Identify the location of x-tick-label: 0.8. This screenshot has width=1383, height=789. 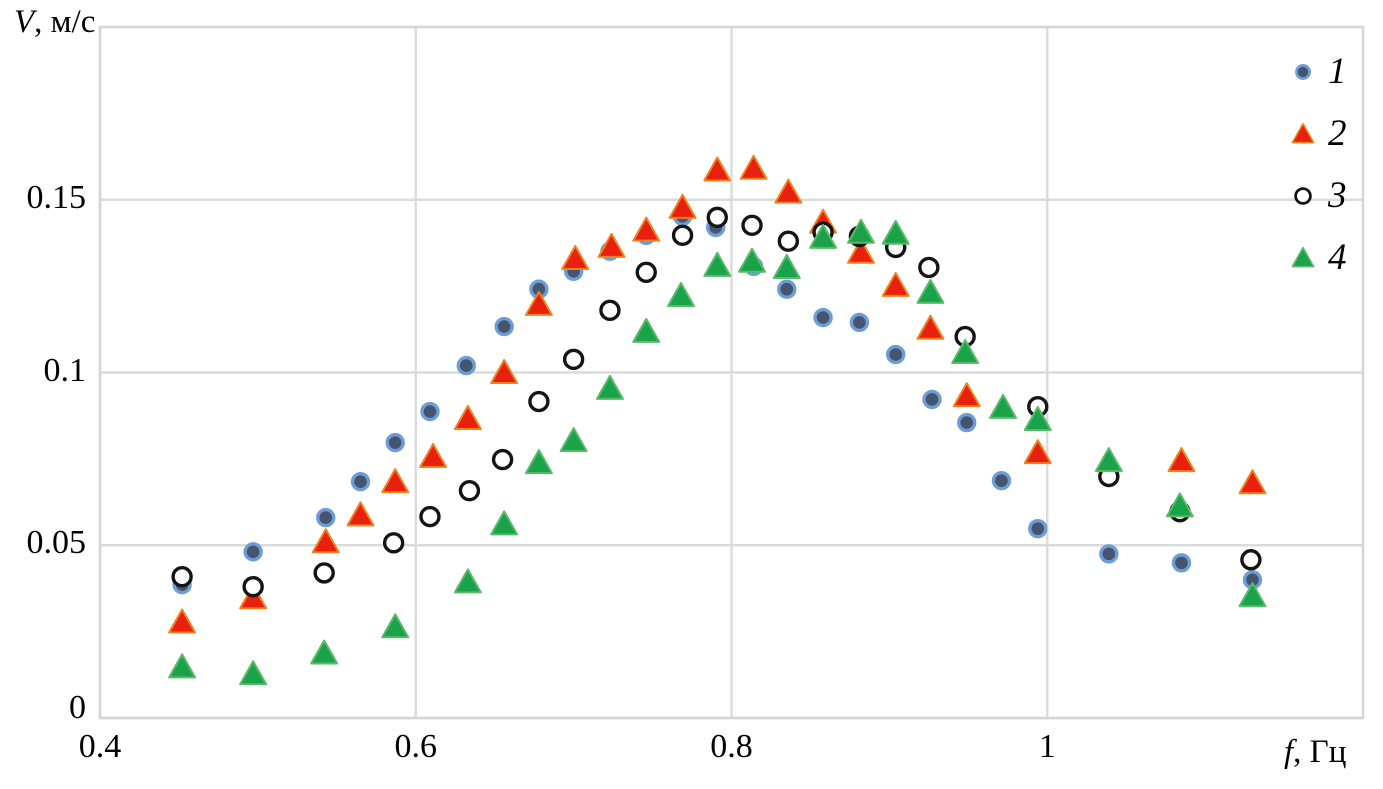
(731, 746).